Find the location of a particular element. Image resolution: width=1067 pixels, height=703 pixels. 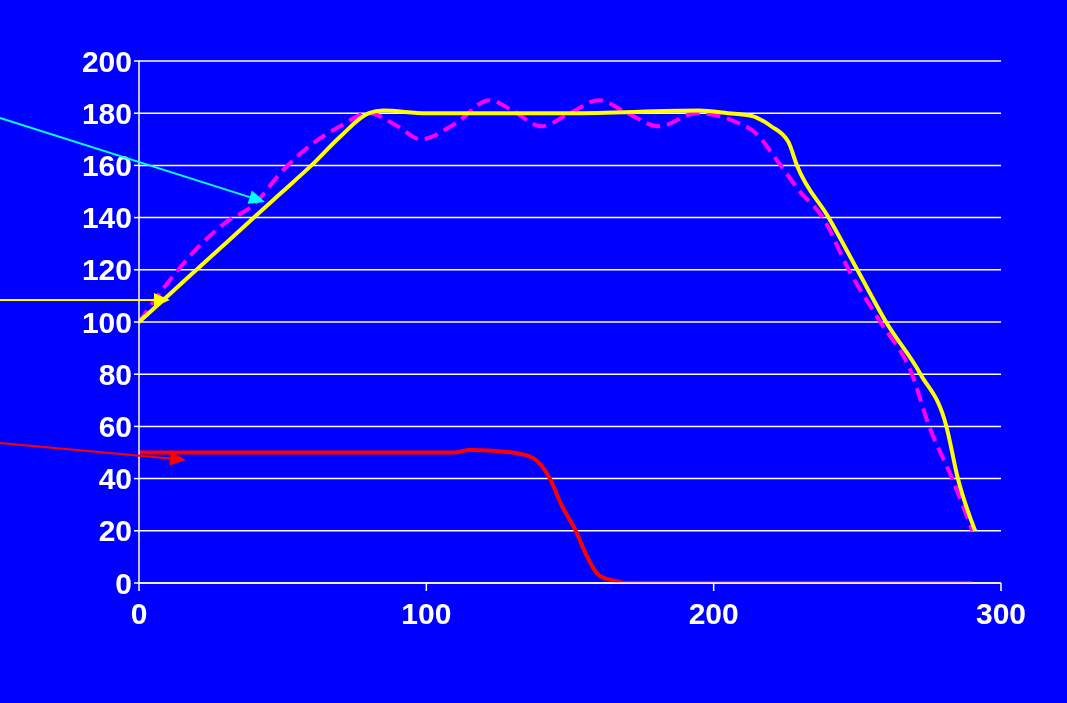

y-tick-label: 200 is located at coordinates (106, 61).